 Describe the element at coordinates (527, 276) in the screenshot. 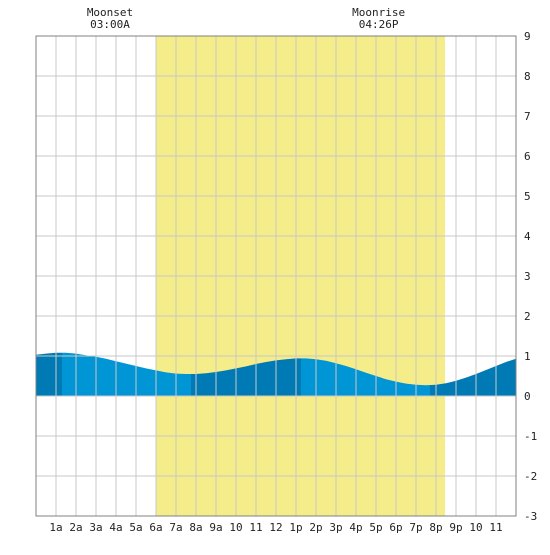

I see `y-tick-label: 3` at that location.